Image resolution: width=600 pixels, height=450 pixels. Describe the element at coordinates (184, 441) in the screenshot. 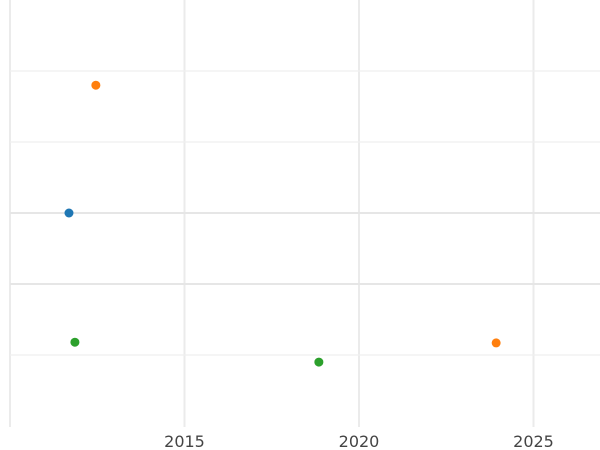

I see `x-tick-label: 2015` at that location.